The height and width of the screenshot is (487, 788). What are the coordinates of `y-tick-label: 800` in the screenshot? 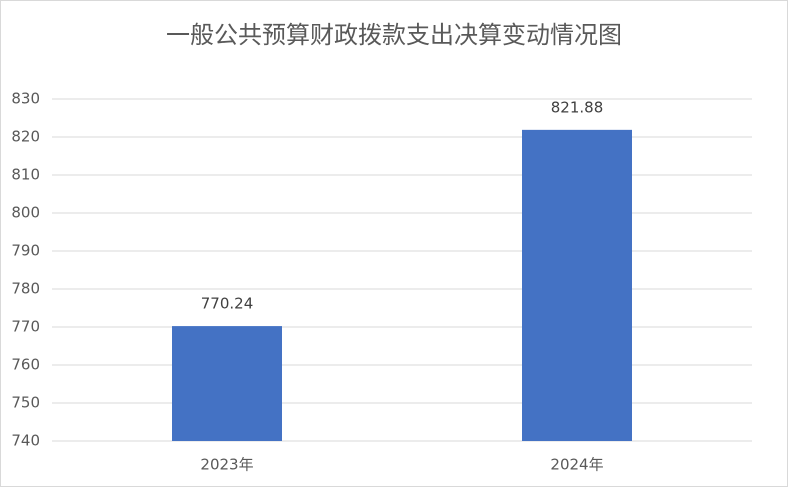 It's located at (25, 213).